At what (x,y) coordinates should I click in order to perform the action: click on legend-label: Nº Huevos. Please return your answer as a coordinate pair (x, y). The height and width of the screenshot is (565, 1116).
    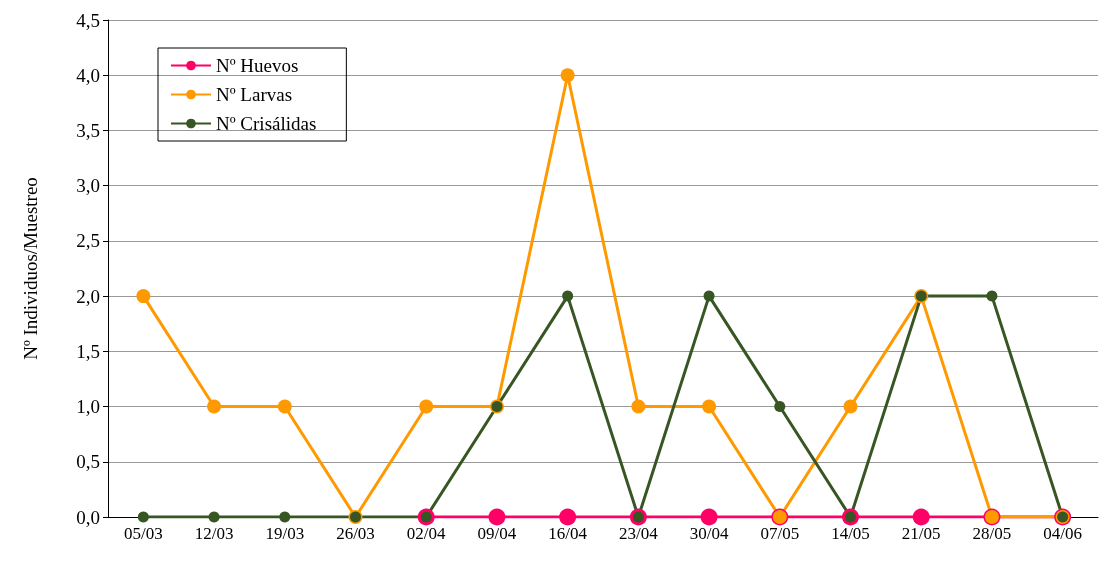
    Looking at the image, I should click on (257, 65).